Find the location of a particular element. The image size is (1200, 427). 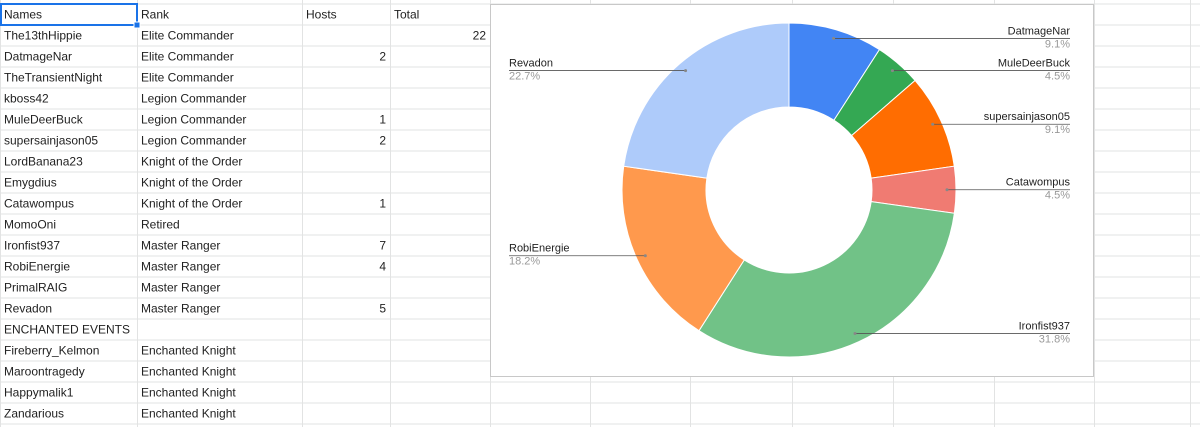

slice-label: Revadon is located at coordinates (531, 63).